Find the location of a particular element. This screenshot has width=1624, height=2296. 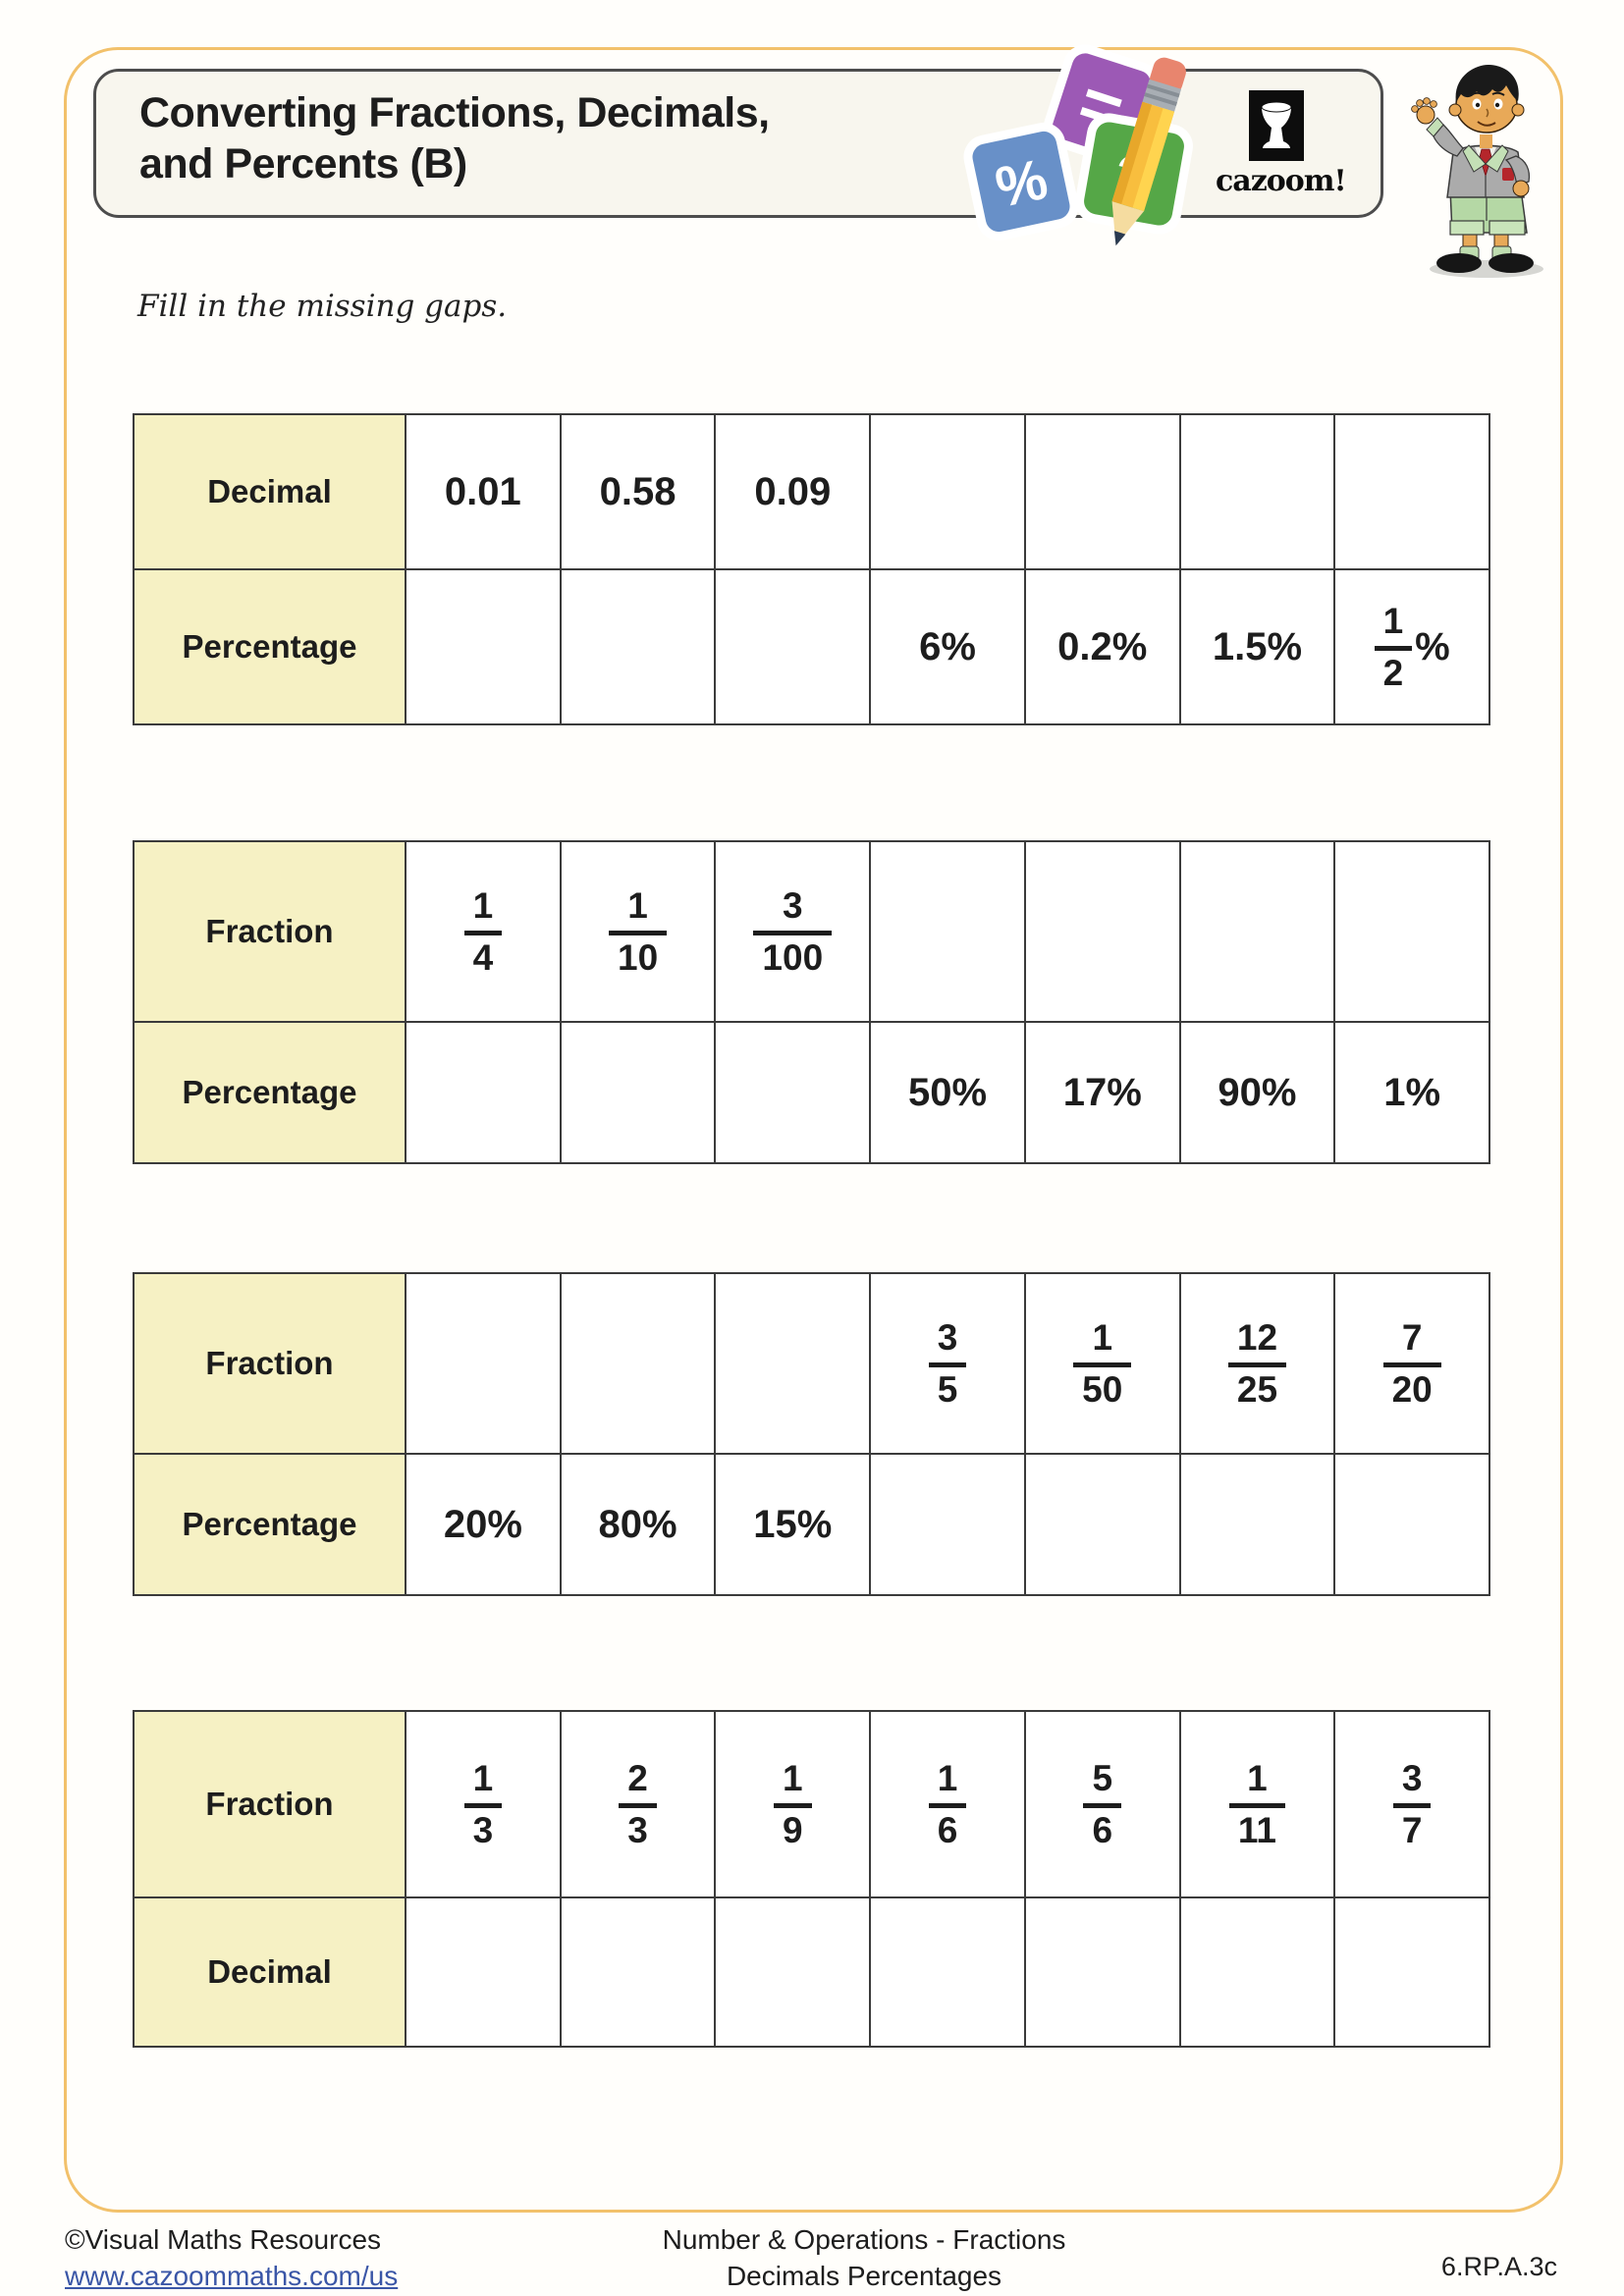

fraction-numerator: 7 is located at coordinates (1411, 1342).